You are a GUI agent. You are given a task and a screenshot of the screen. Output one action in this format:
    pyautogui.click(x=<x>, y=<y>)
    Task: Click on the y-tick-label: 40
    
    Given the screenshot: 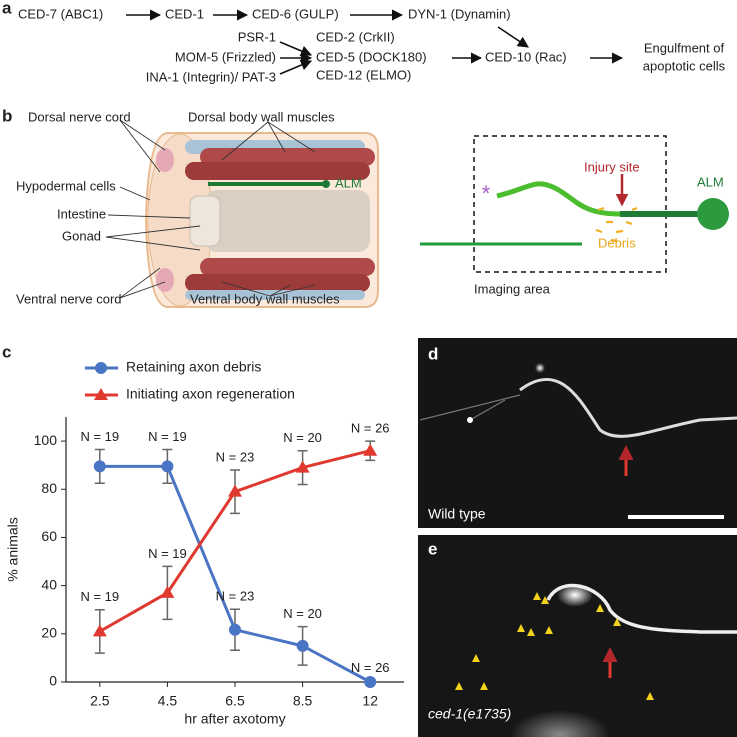 What is the action you would take?
    pyautogui.click(x=49, y=584)
    